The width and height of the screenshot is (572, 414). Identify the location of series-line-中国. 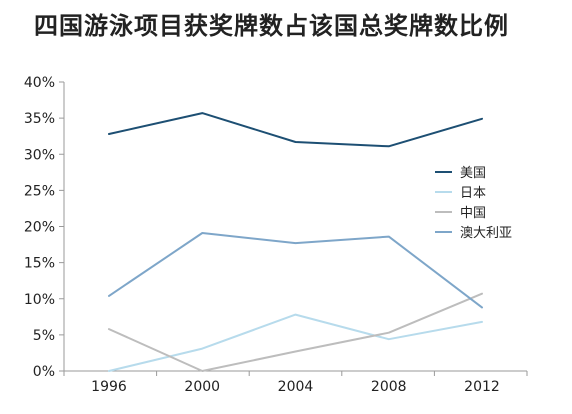
(295, 332).